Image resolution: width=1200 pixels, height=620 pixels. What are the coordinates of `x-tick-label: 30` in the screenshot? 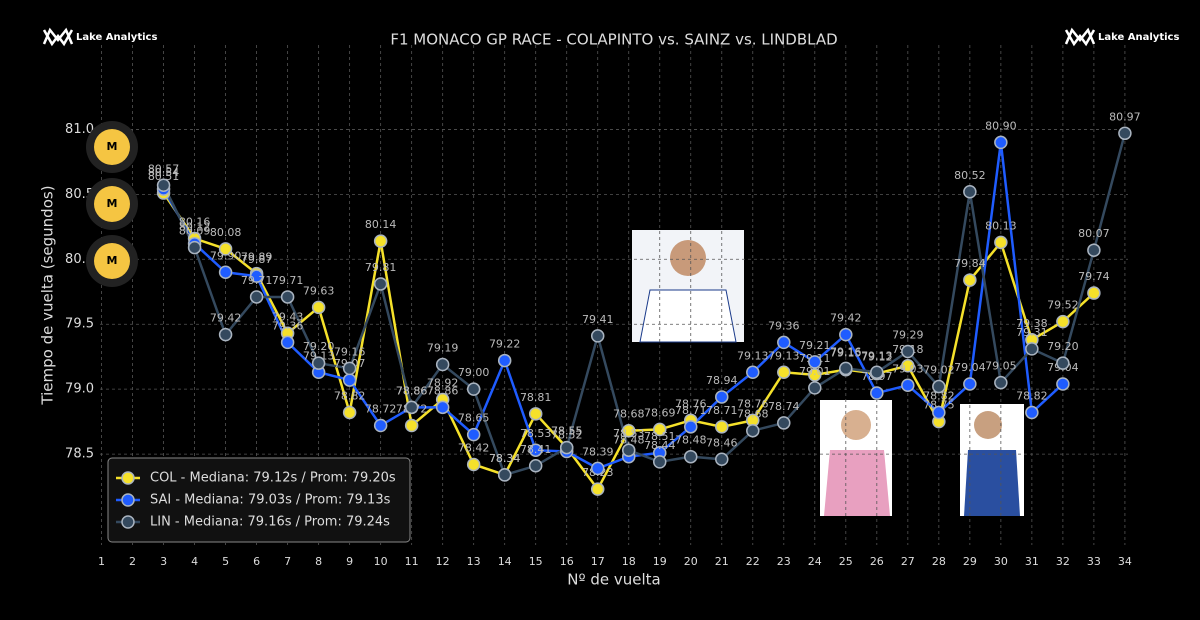 It's located at (1001, 561).